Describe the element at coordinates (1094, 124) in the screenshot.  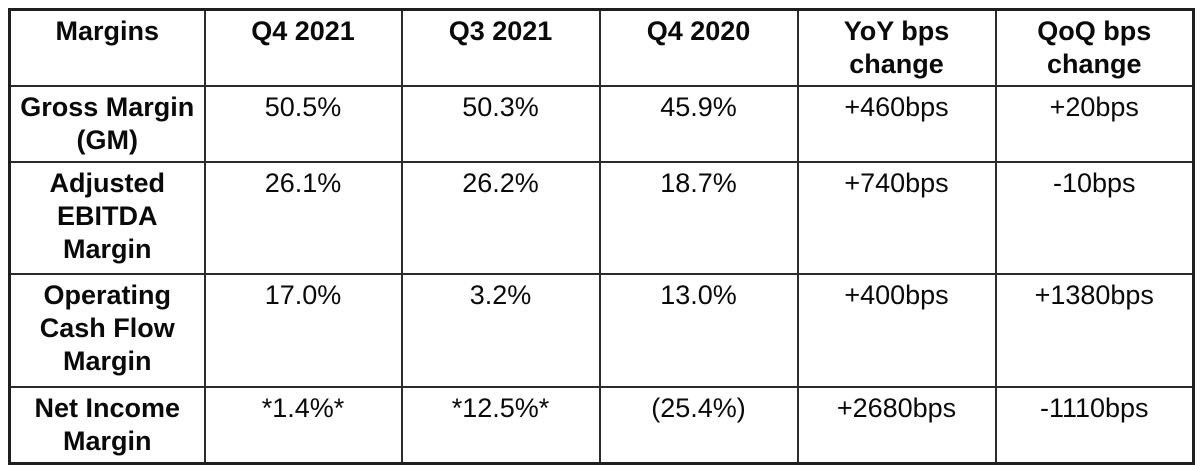
I see `cell-gross-qoq: +20bps` at that location.